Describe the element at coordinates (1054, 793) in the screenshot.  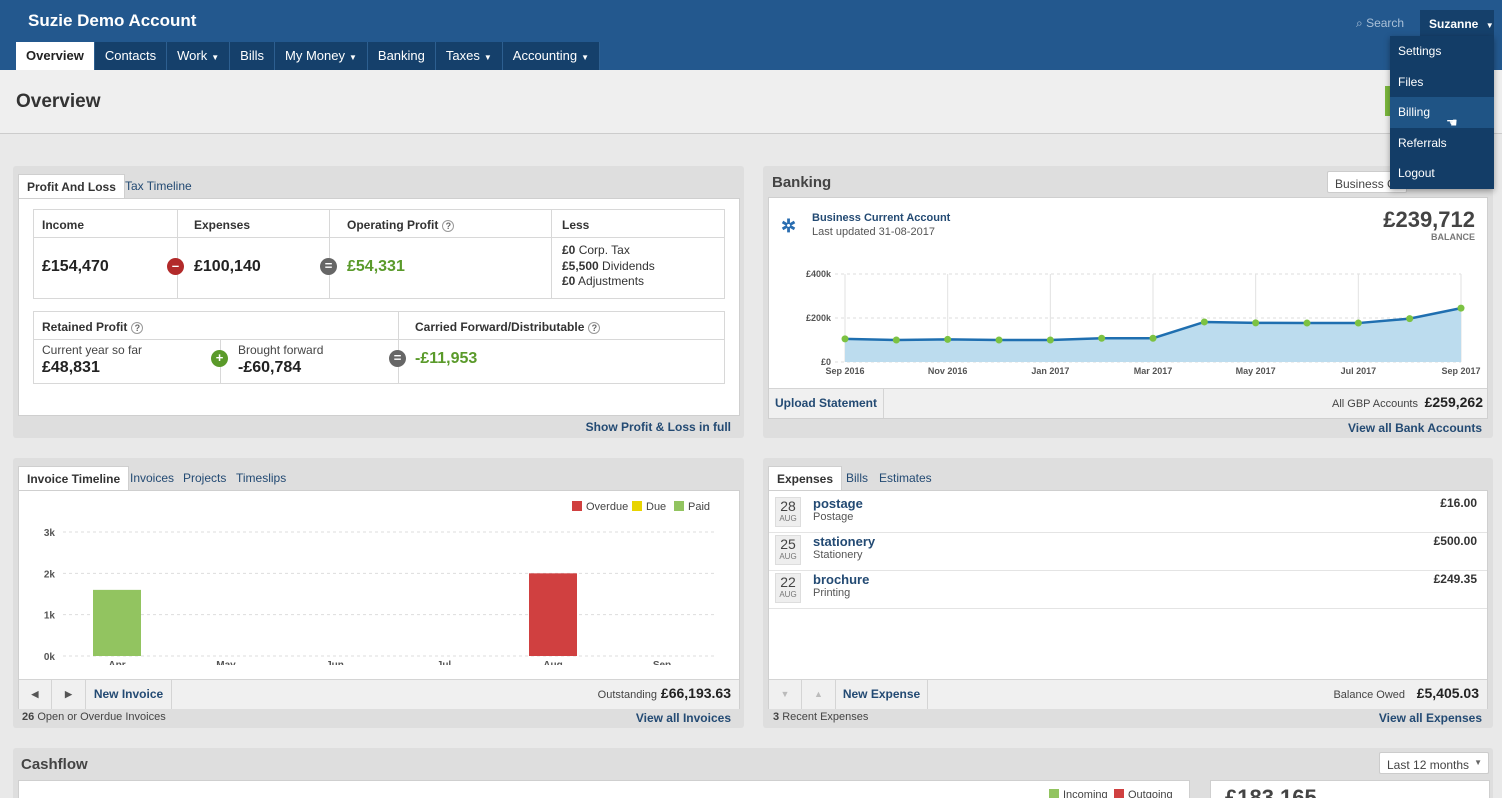
I see `incoming-swatch` at that location.